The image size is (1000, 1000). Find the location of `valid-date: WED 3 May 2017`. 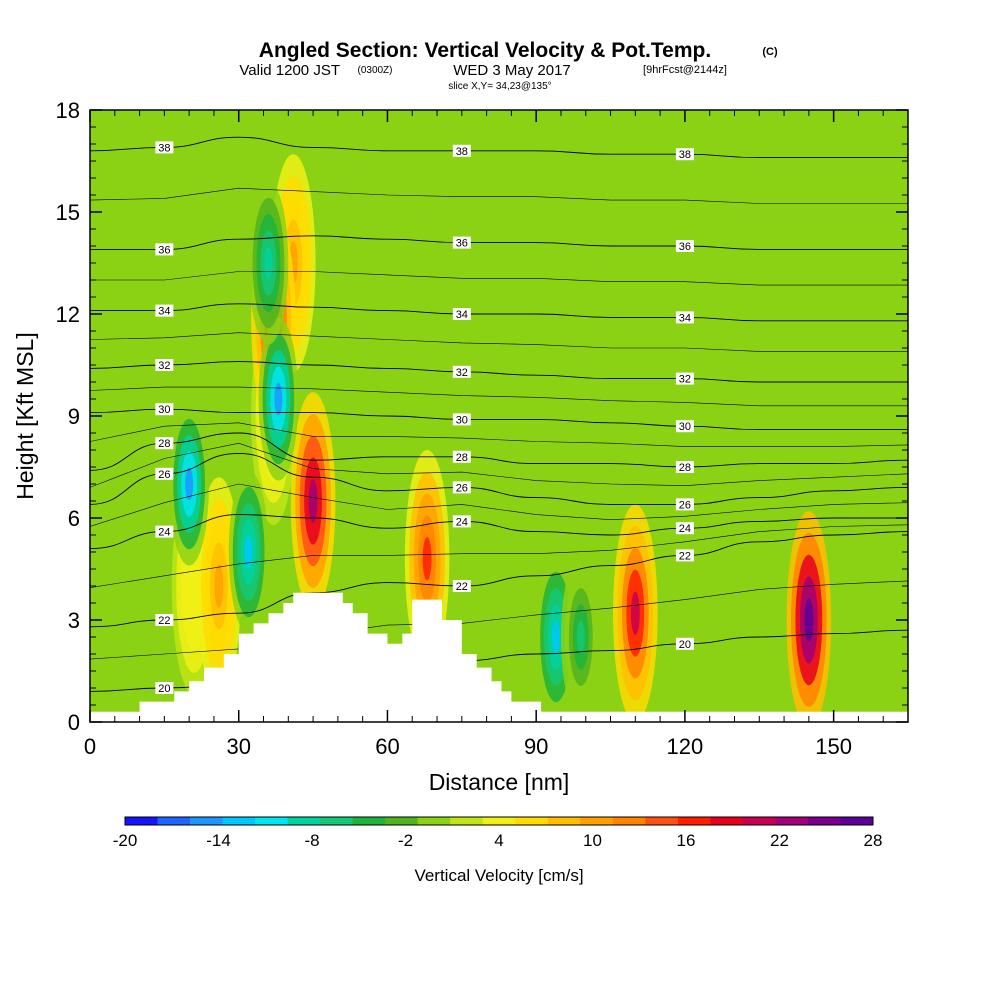

valid-date: WED 3 May 2017 is located at coordinates (512, 70).